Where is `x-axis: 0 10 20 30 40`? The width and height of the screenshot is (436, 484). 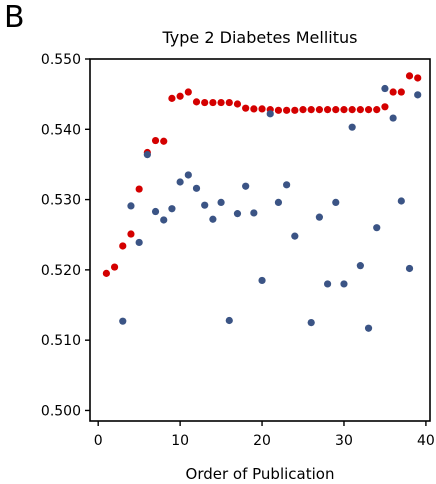 x-axis: 0 10 20 30 40 is located at coordinates (264, 435).